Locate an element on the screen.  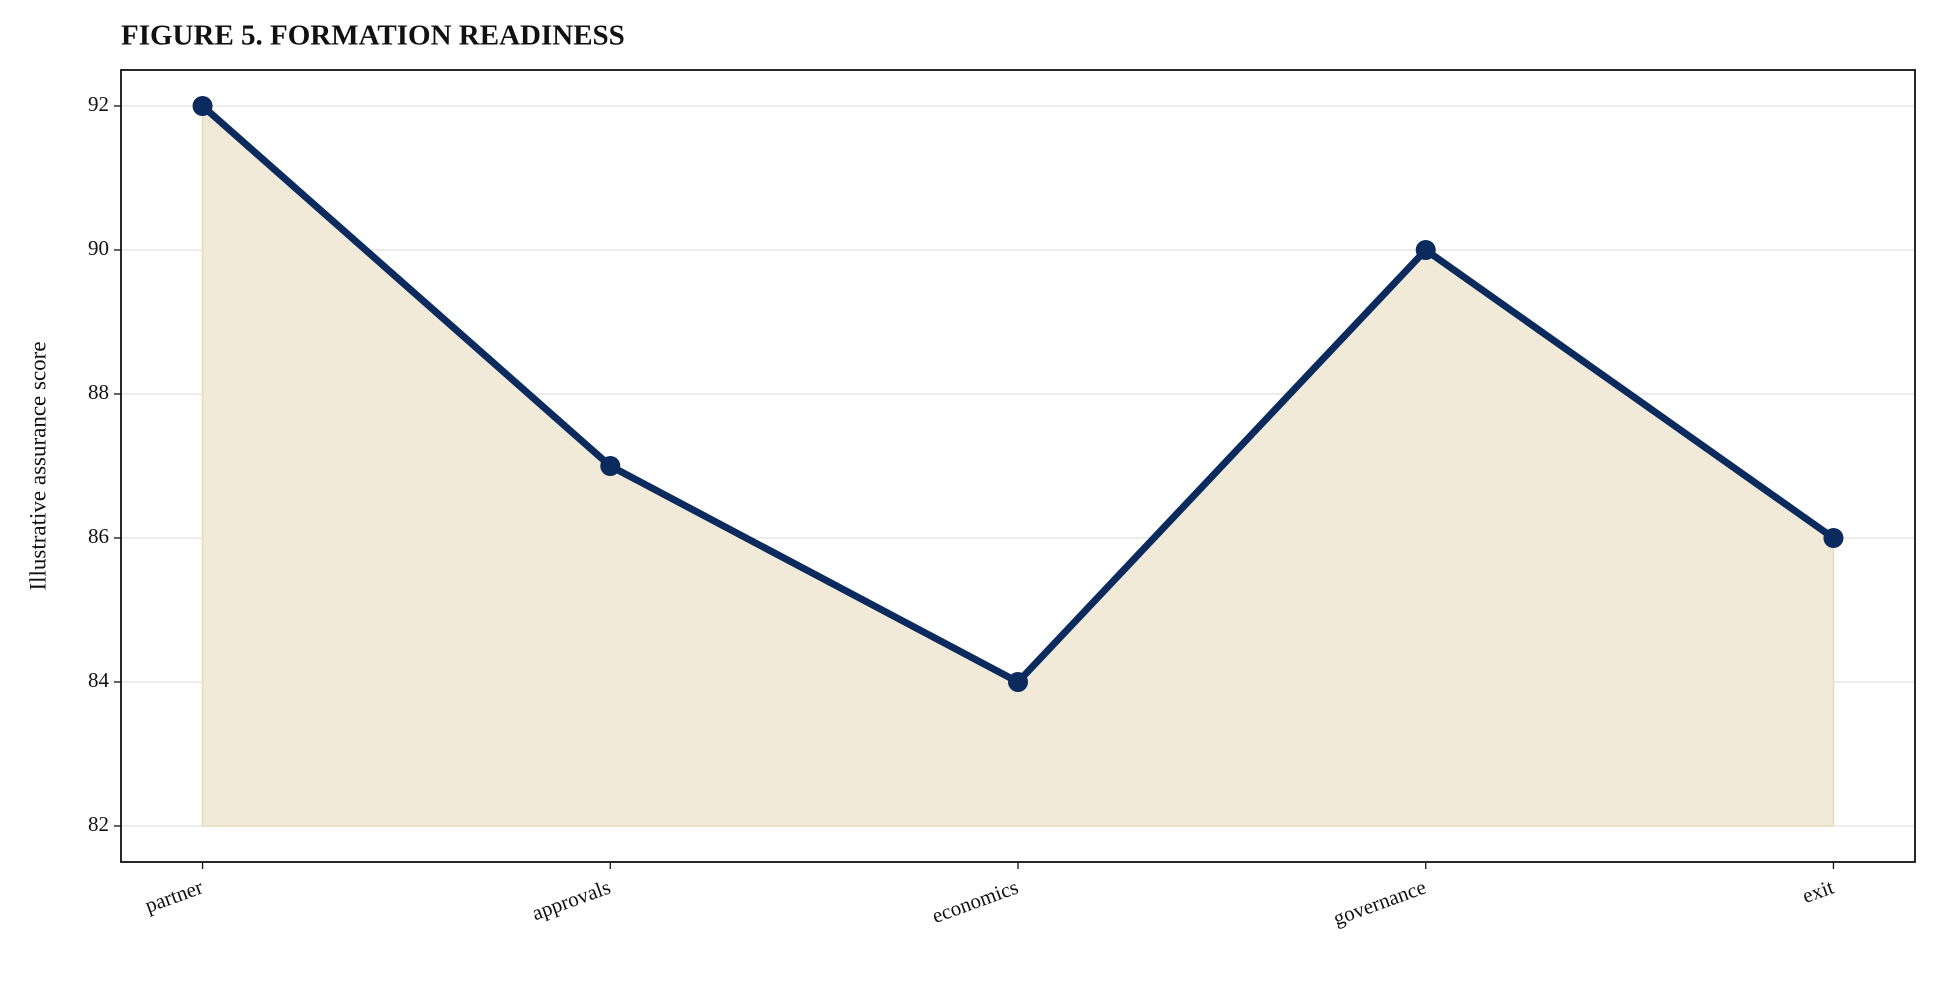
y-axis-label: Illustrative assurance score is located at coordinates (37, 465).